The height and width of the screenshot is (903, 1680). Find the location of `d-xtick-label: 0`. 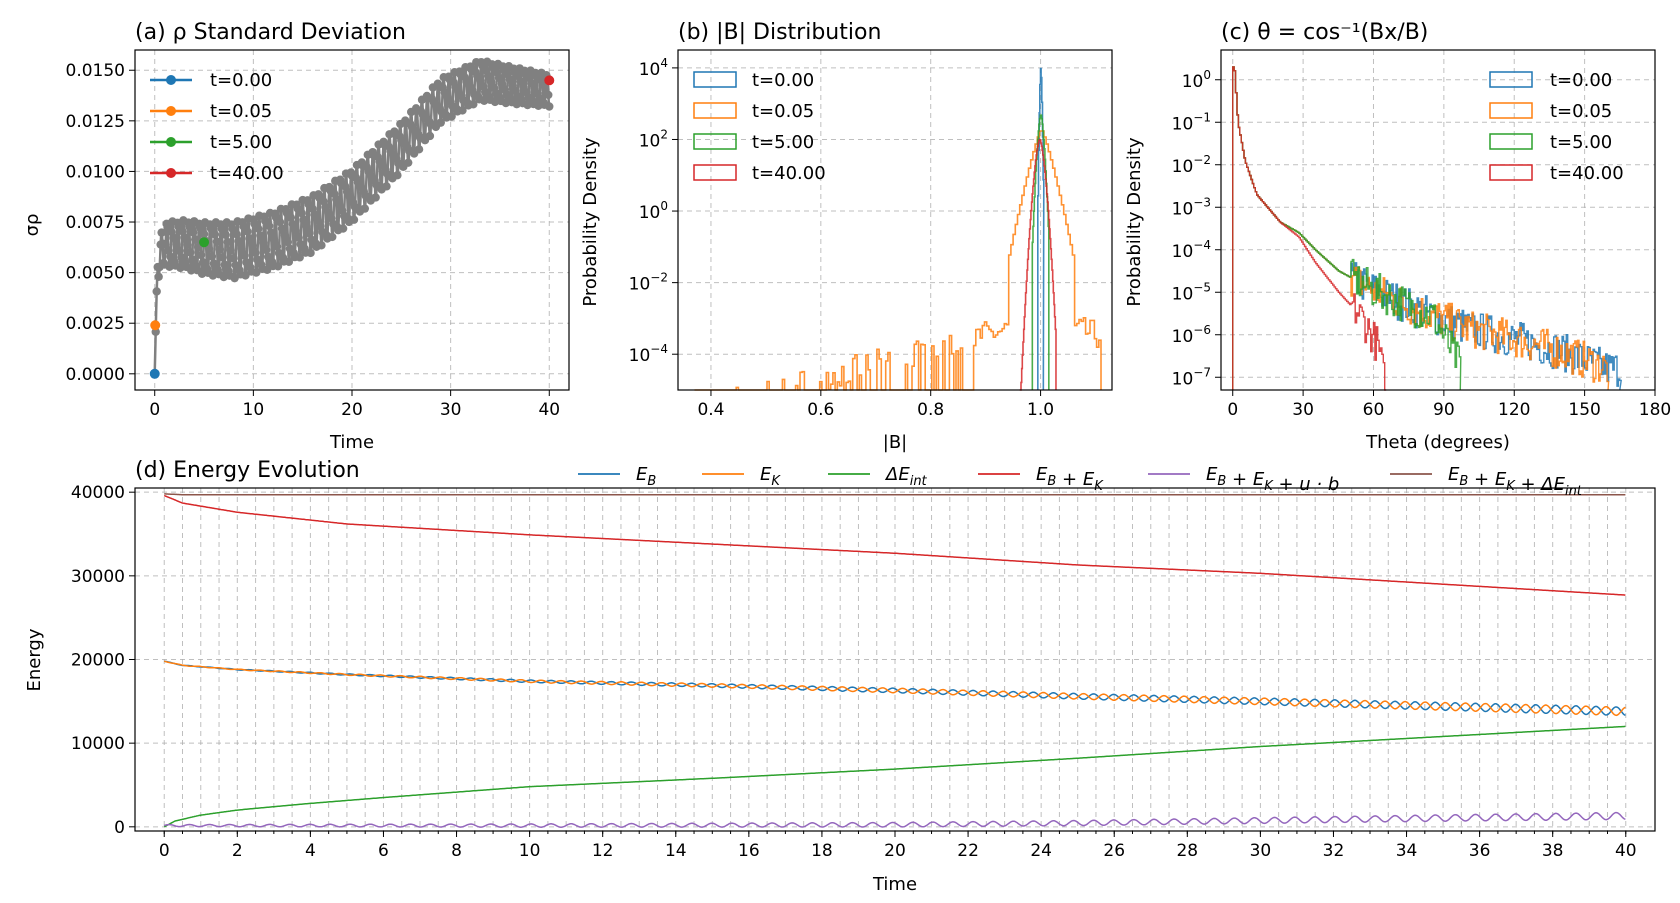

d-xtick-label: 0 is located at coordinates (164, 851).